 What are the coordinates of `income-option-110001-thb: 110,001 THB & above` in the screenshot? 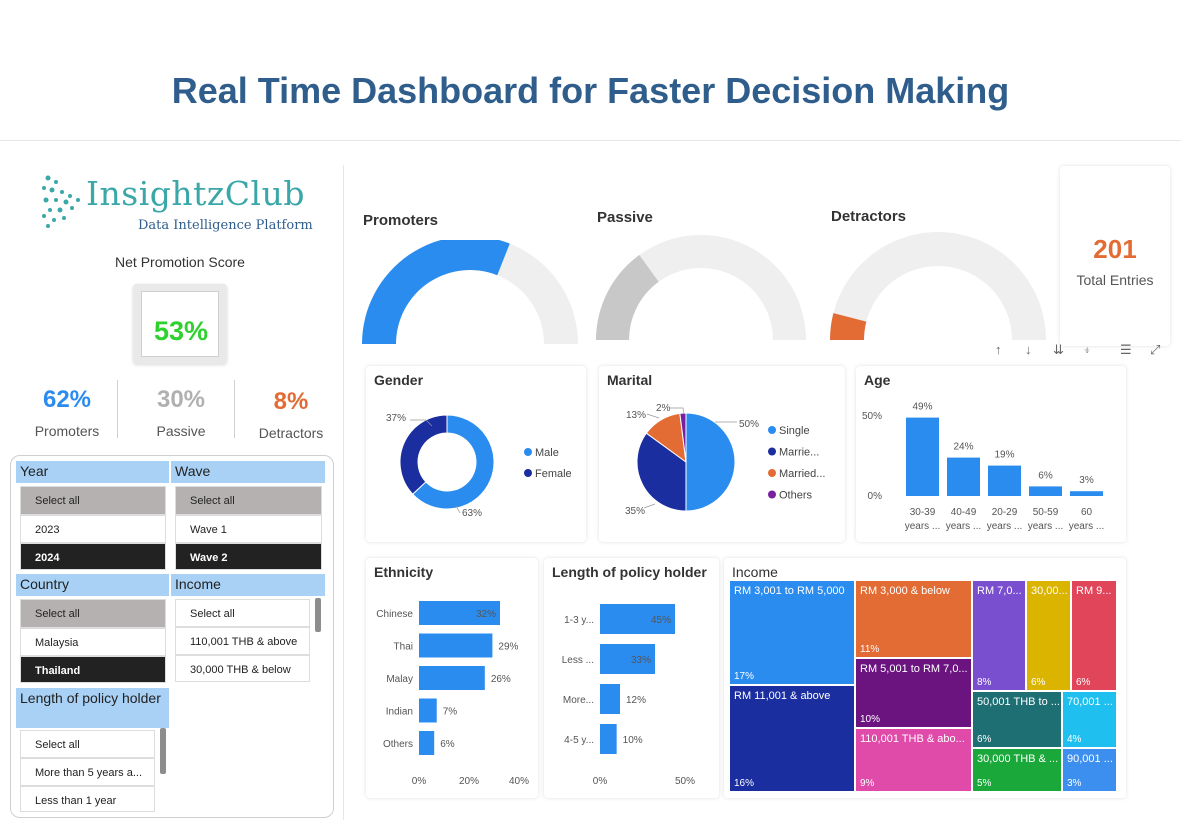 It's located at (242, 641).